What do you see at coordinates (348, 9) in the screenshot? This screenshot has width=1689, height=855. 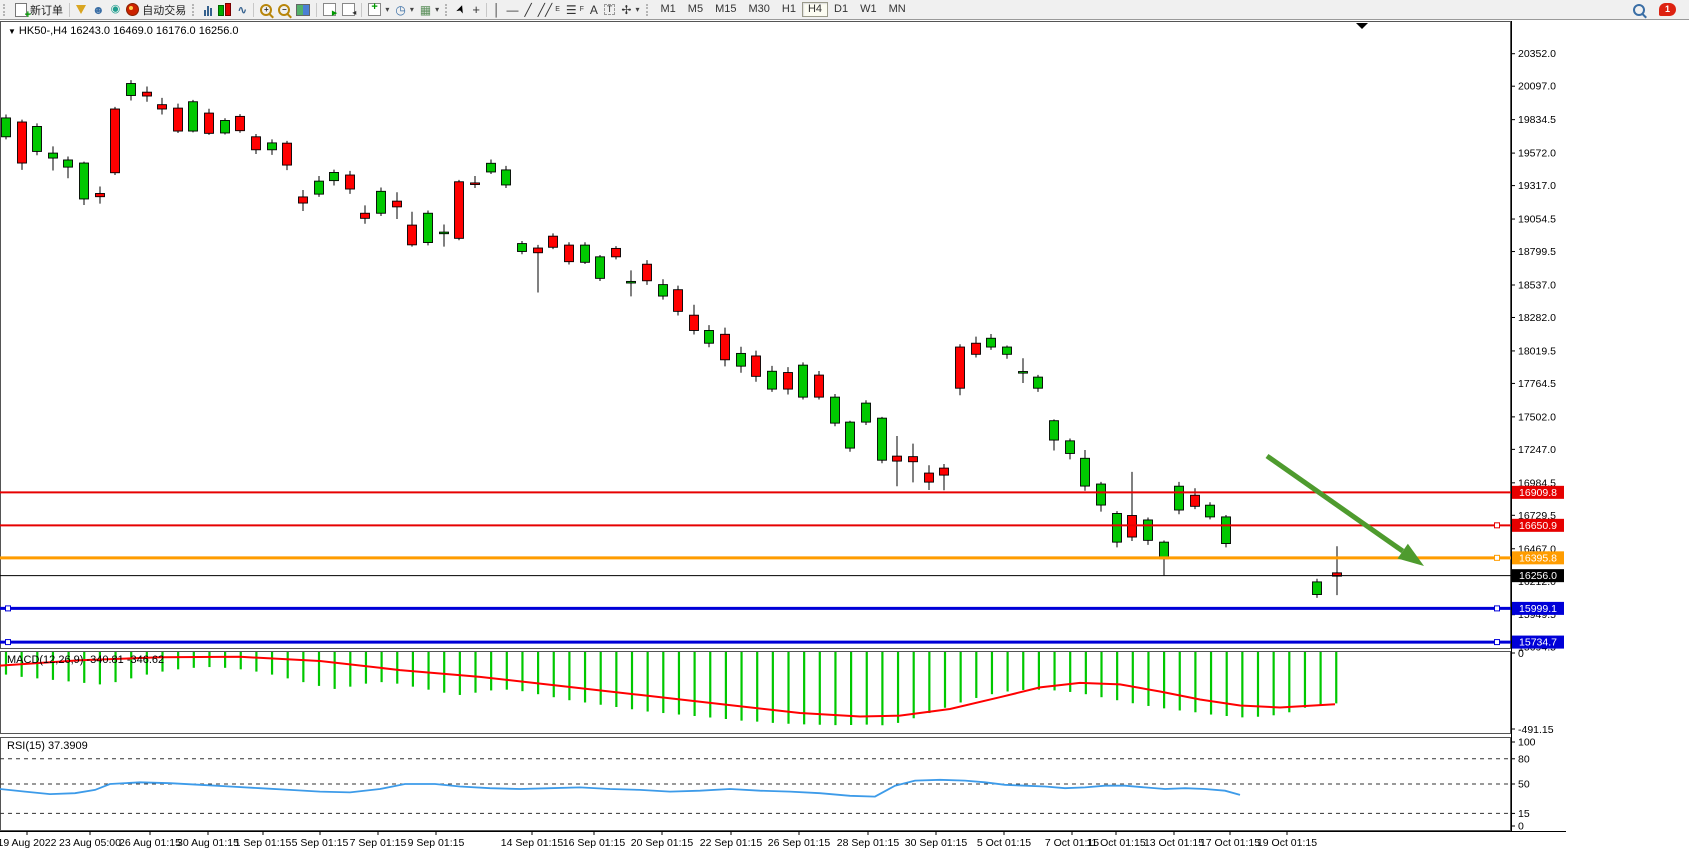 I see `chart-shift-button` at bounding box center [348, 9].